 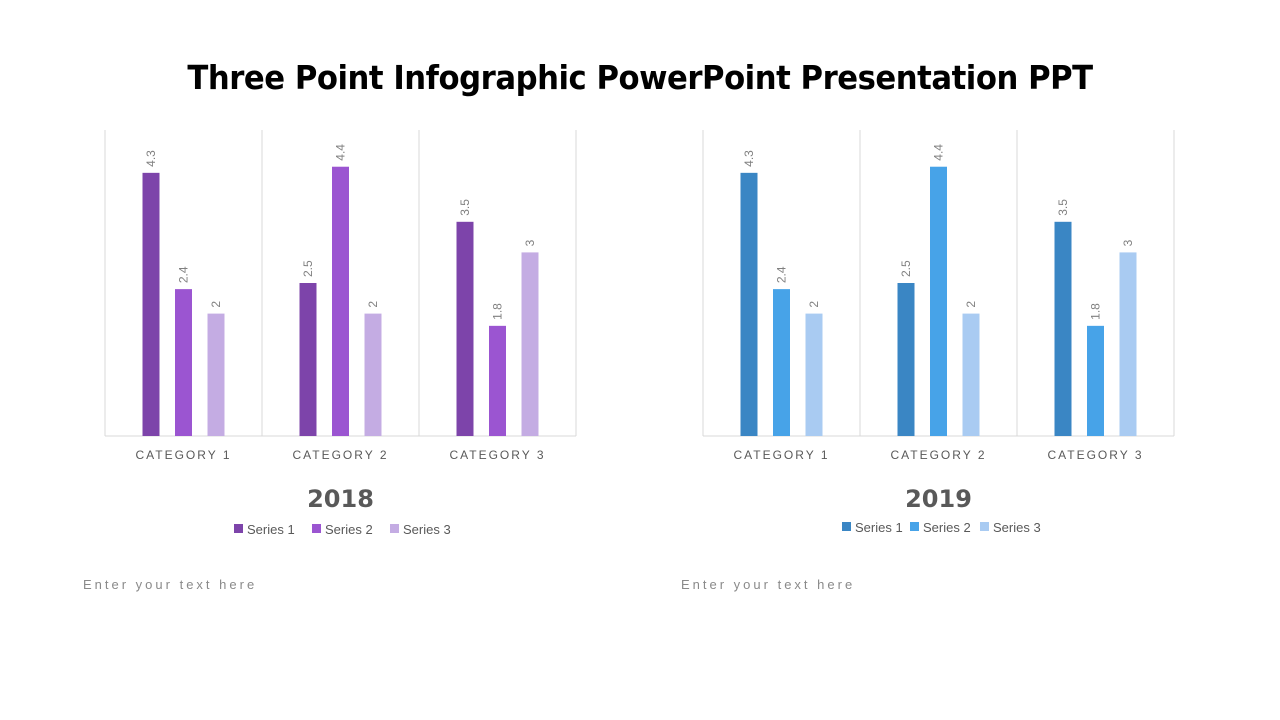 I want to click on chart-title: 2019, so click(x=938, y=499).